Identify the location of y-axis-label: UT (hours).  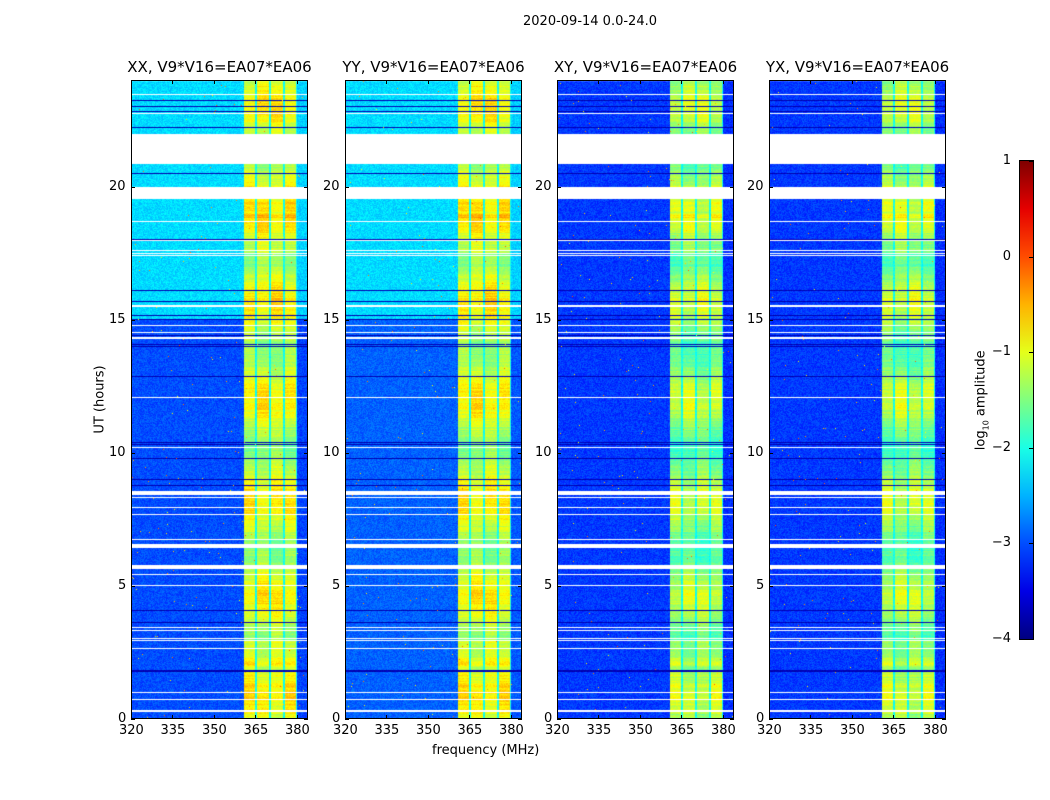
(100, 399).